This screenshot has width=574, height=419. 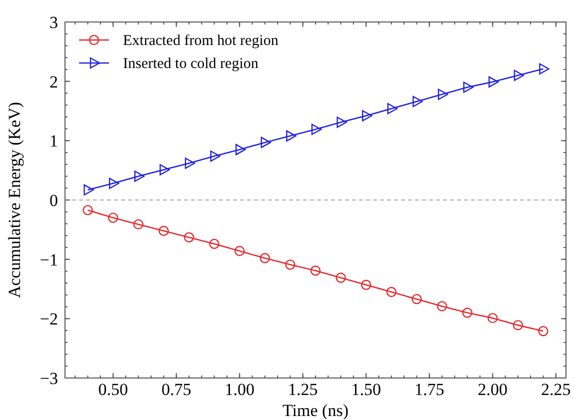 What do you see at coordinates (239, 389) in the screenshot?
I see `x-tick-label: 1.00` at bounding box center [239, 389].